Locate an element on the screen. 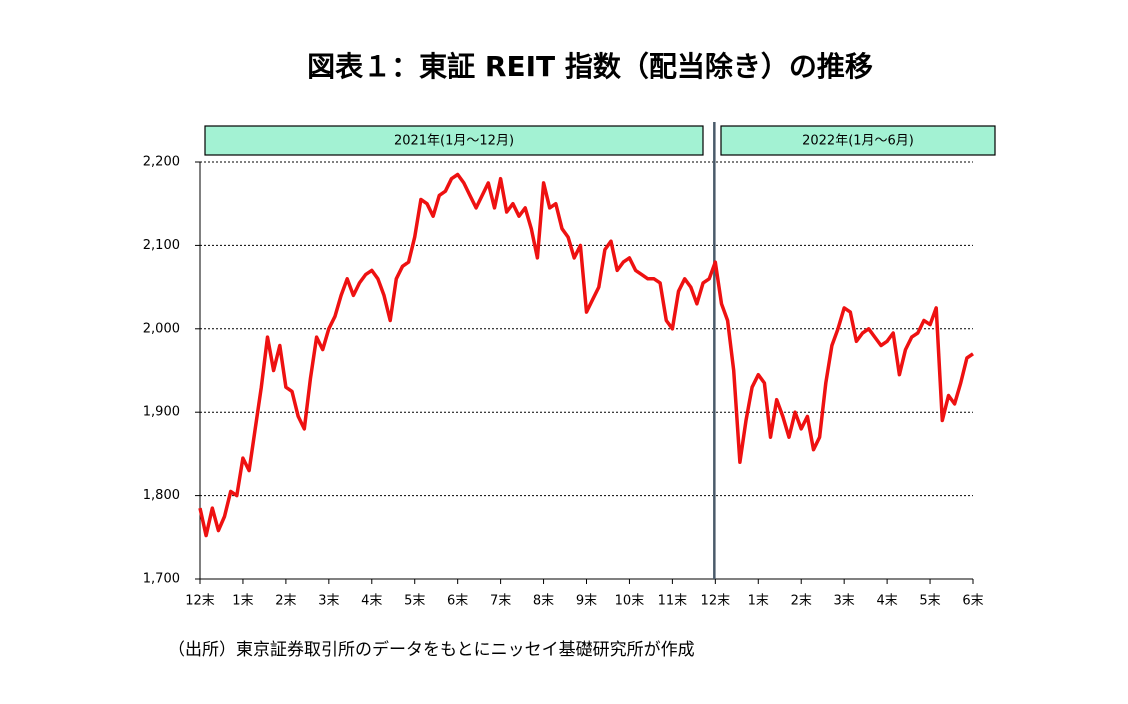 The width and height of the screenshot is (1128, 704). period-label: 2021年(1月～12月) is located at coordinates (454, 141).